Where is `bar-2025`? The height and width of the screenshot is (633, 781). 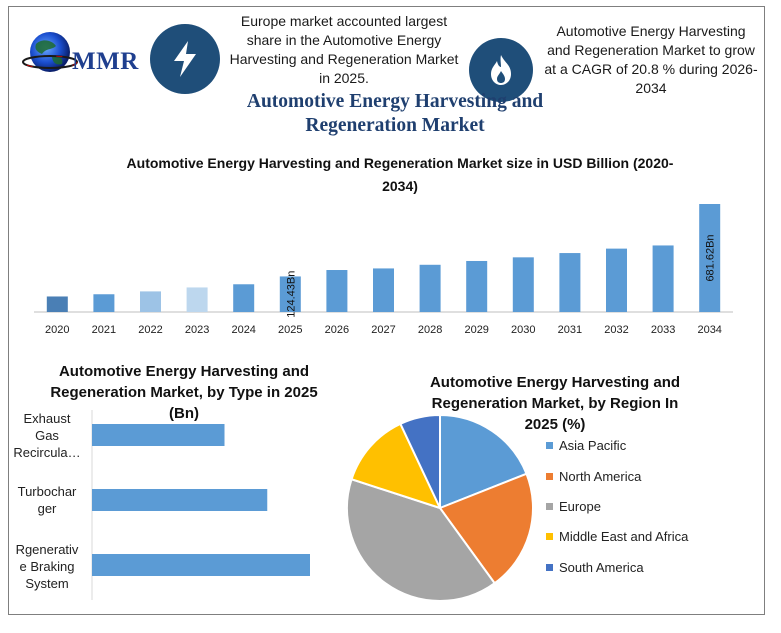 bar-2025 is located at coordinates (290, 294).